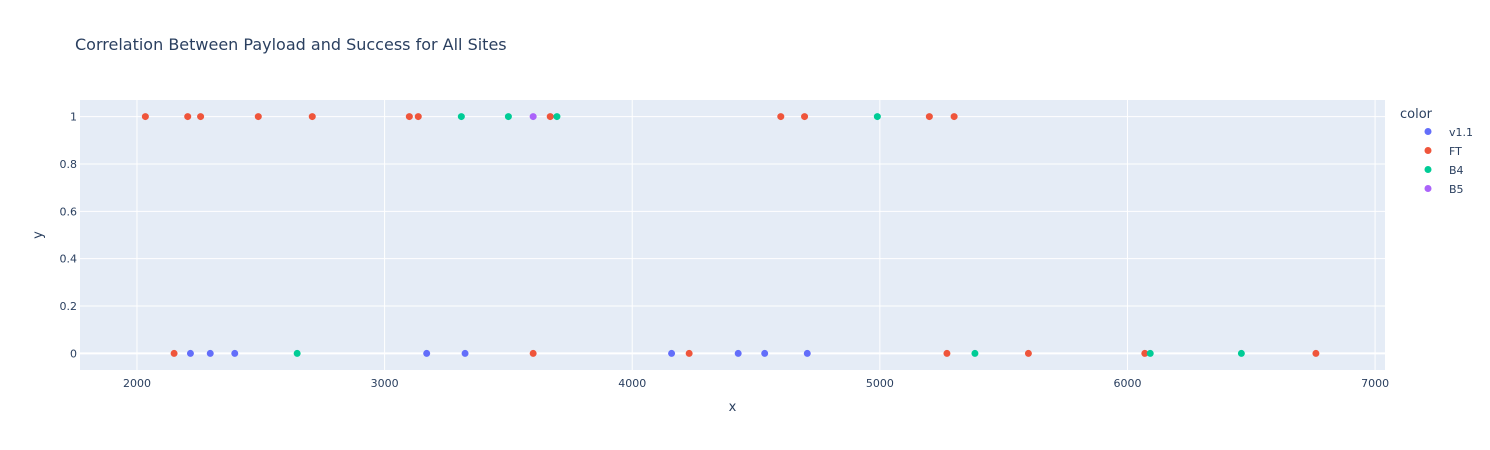  I want to click on y-axis-title: y, so click(38, 235).